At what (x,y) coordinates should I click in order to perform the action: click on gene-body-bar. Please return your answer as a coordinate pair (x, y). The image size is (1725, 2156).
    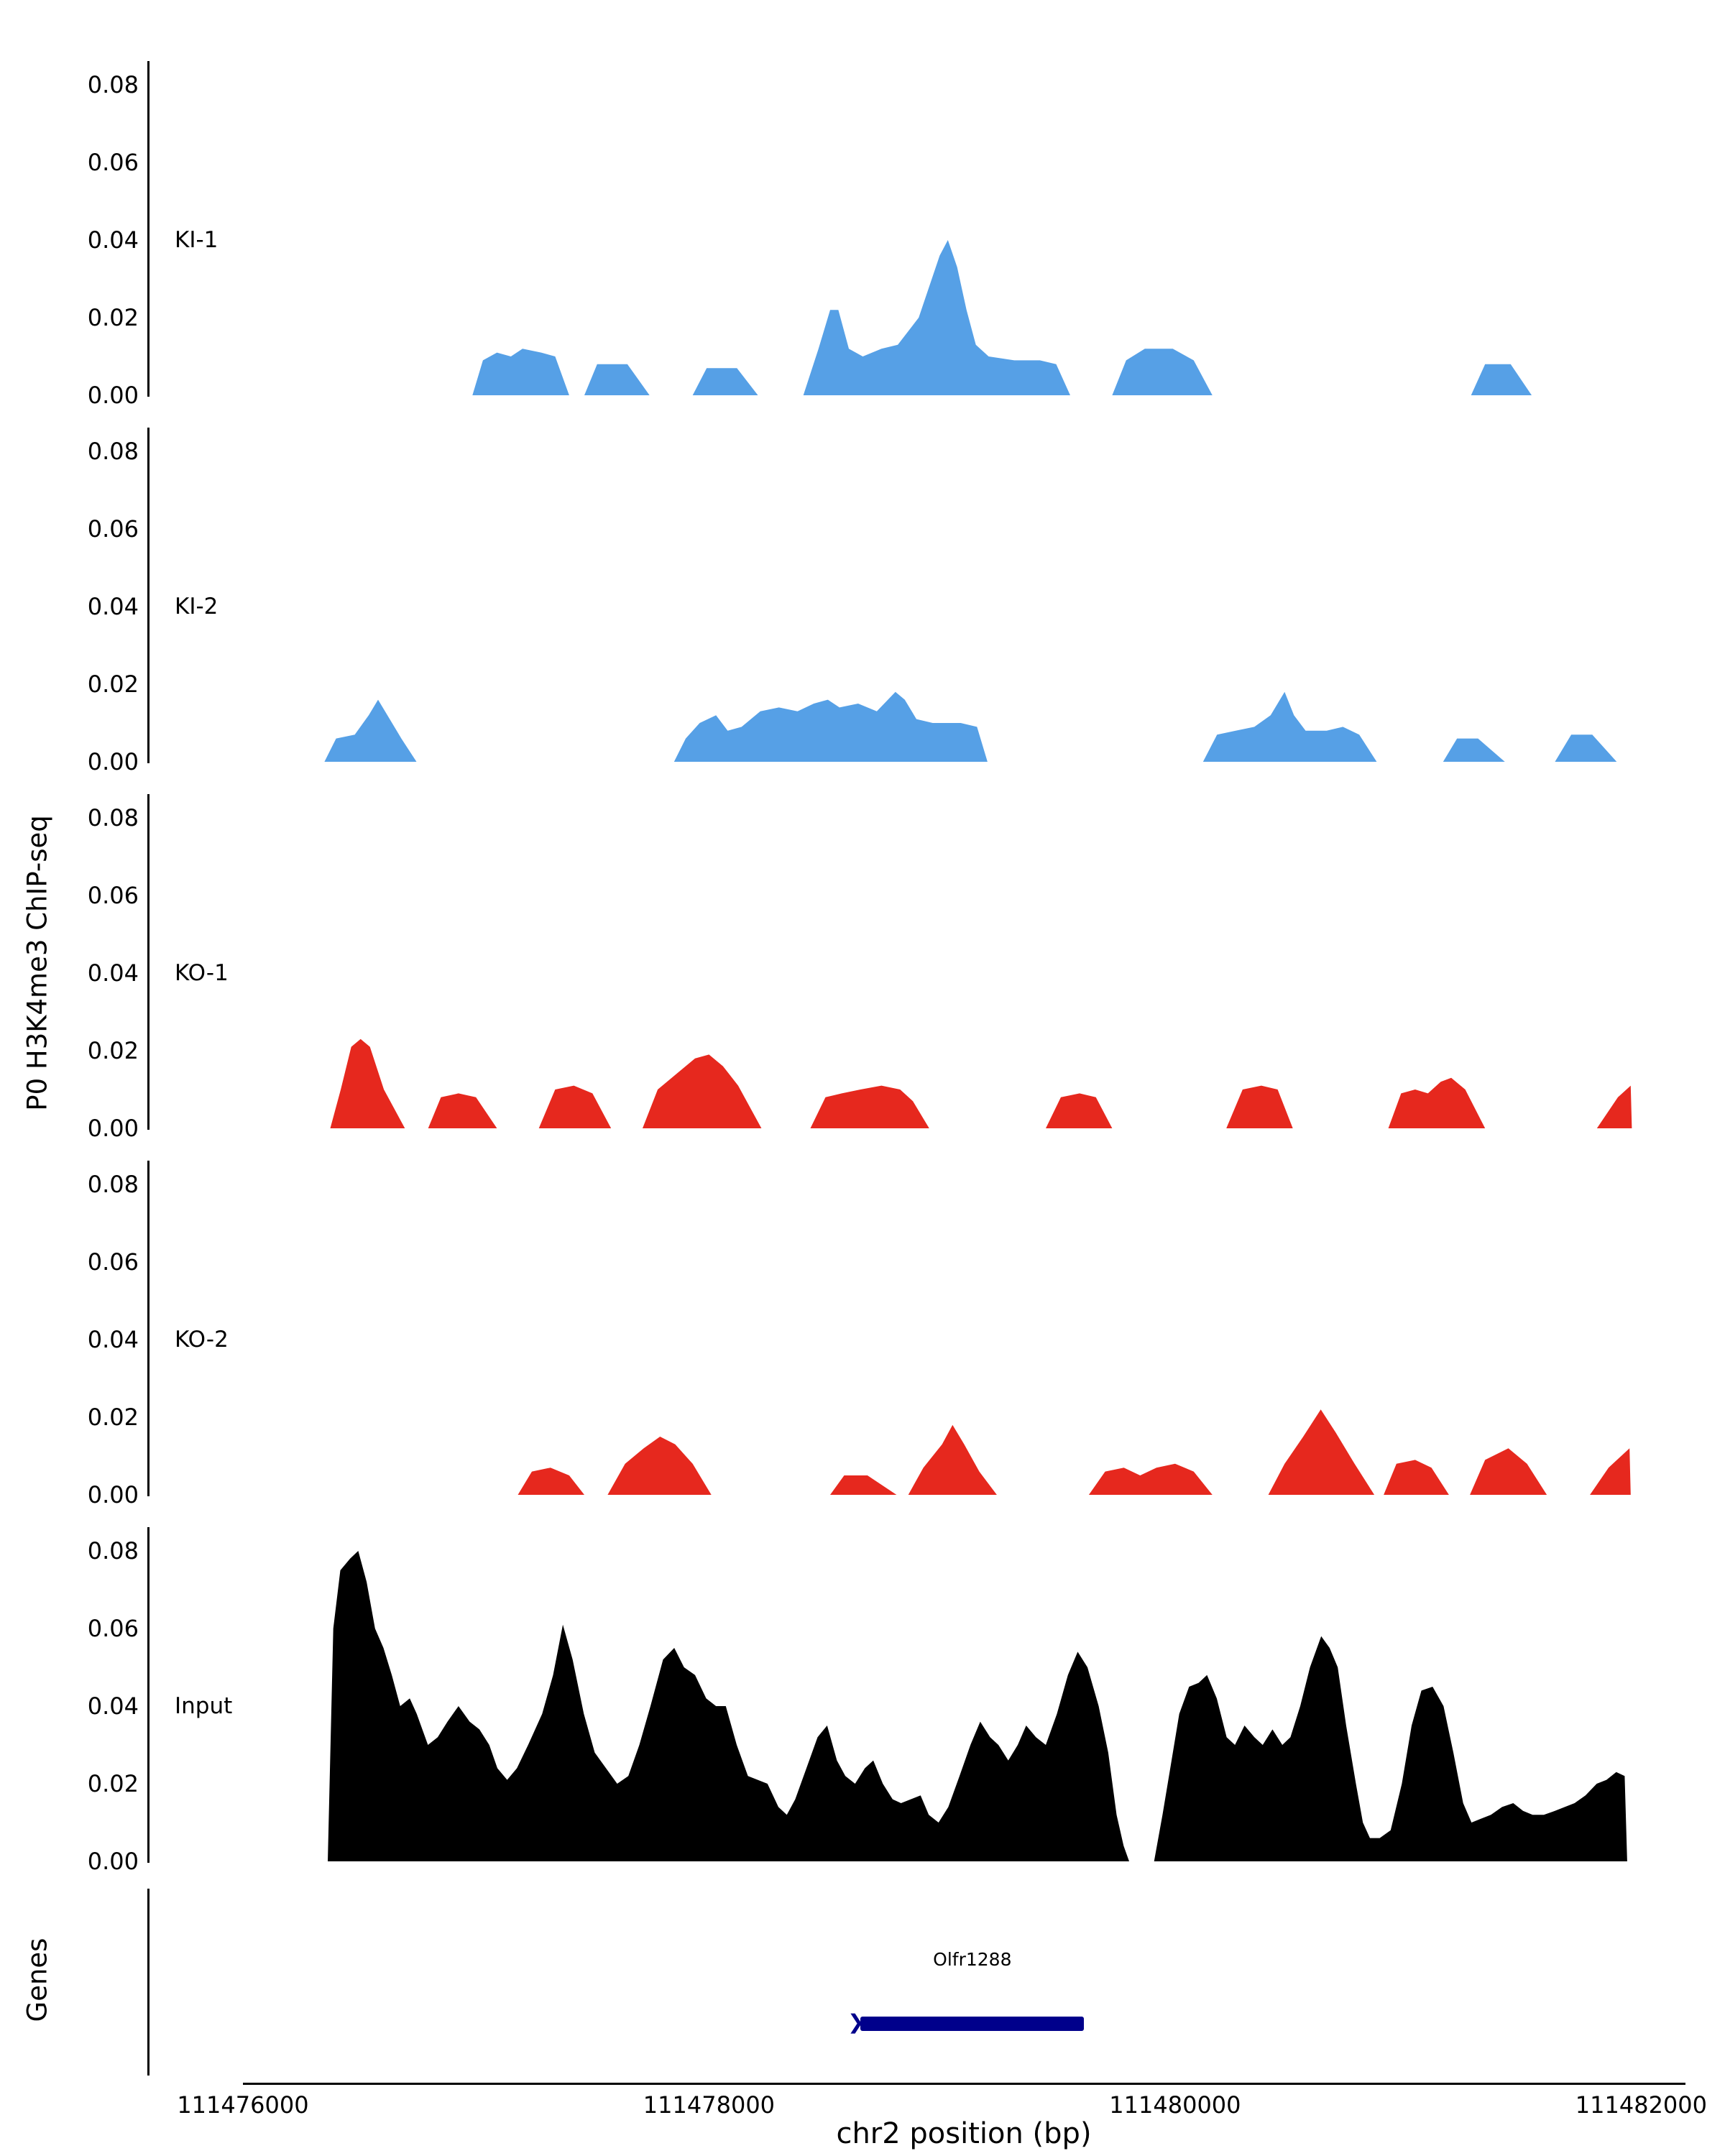
    Looking at the image, I should click on (972, 2024).